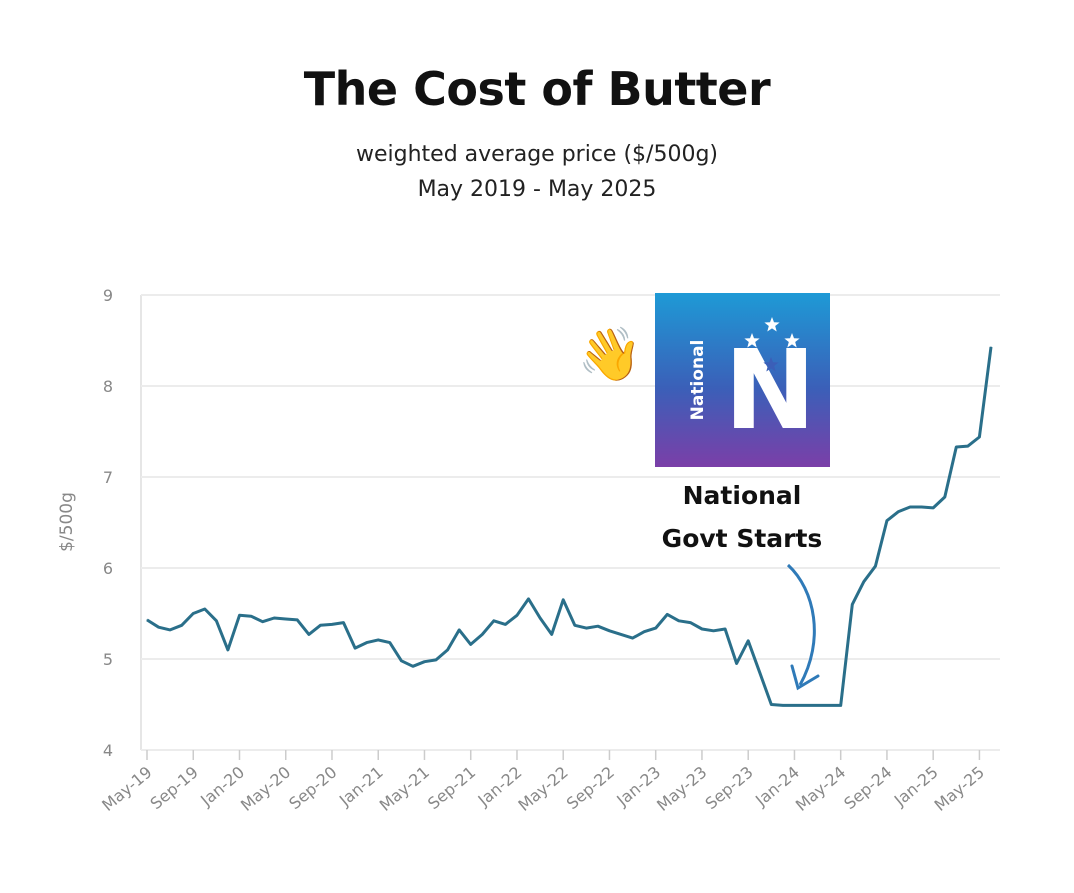 The width and height of the screenshot is (1074, 893). Describe the element at coordinates (728, 788) in the screenshot. I see `x-tick-label: Sep-23` at that location.